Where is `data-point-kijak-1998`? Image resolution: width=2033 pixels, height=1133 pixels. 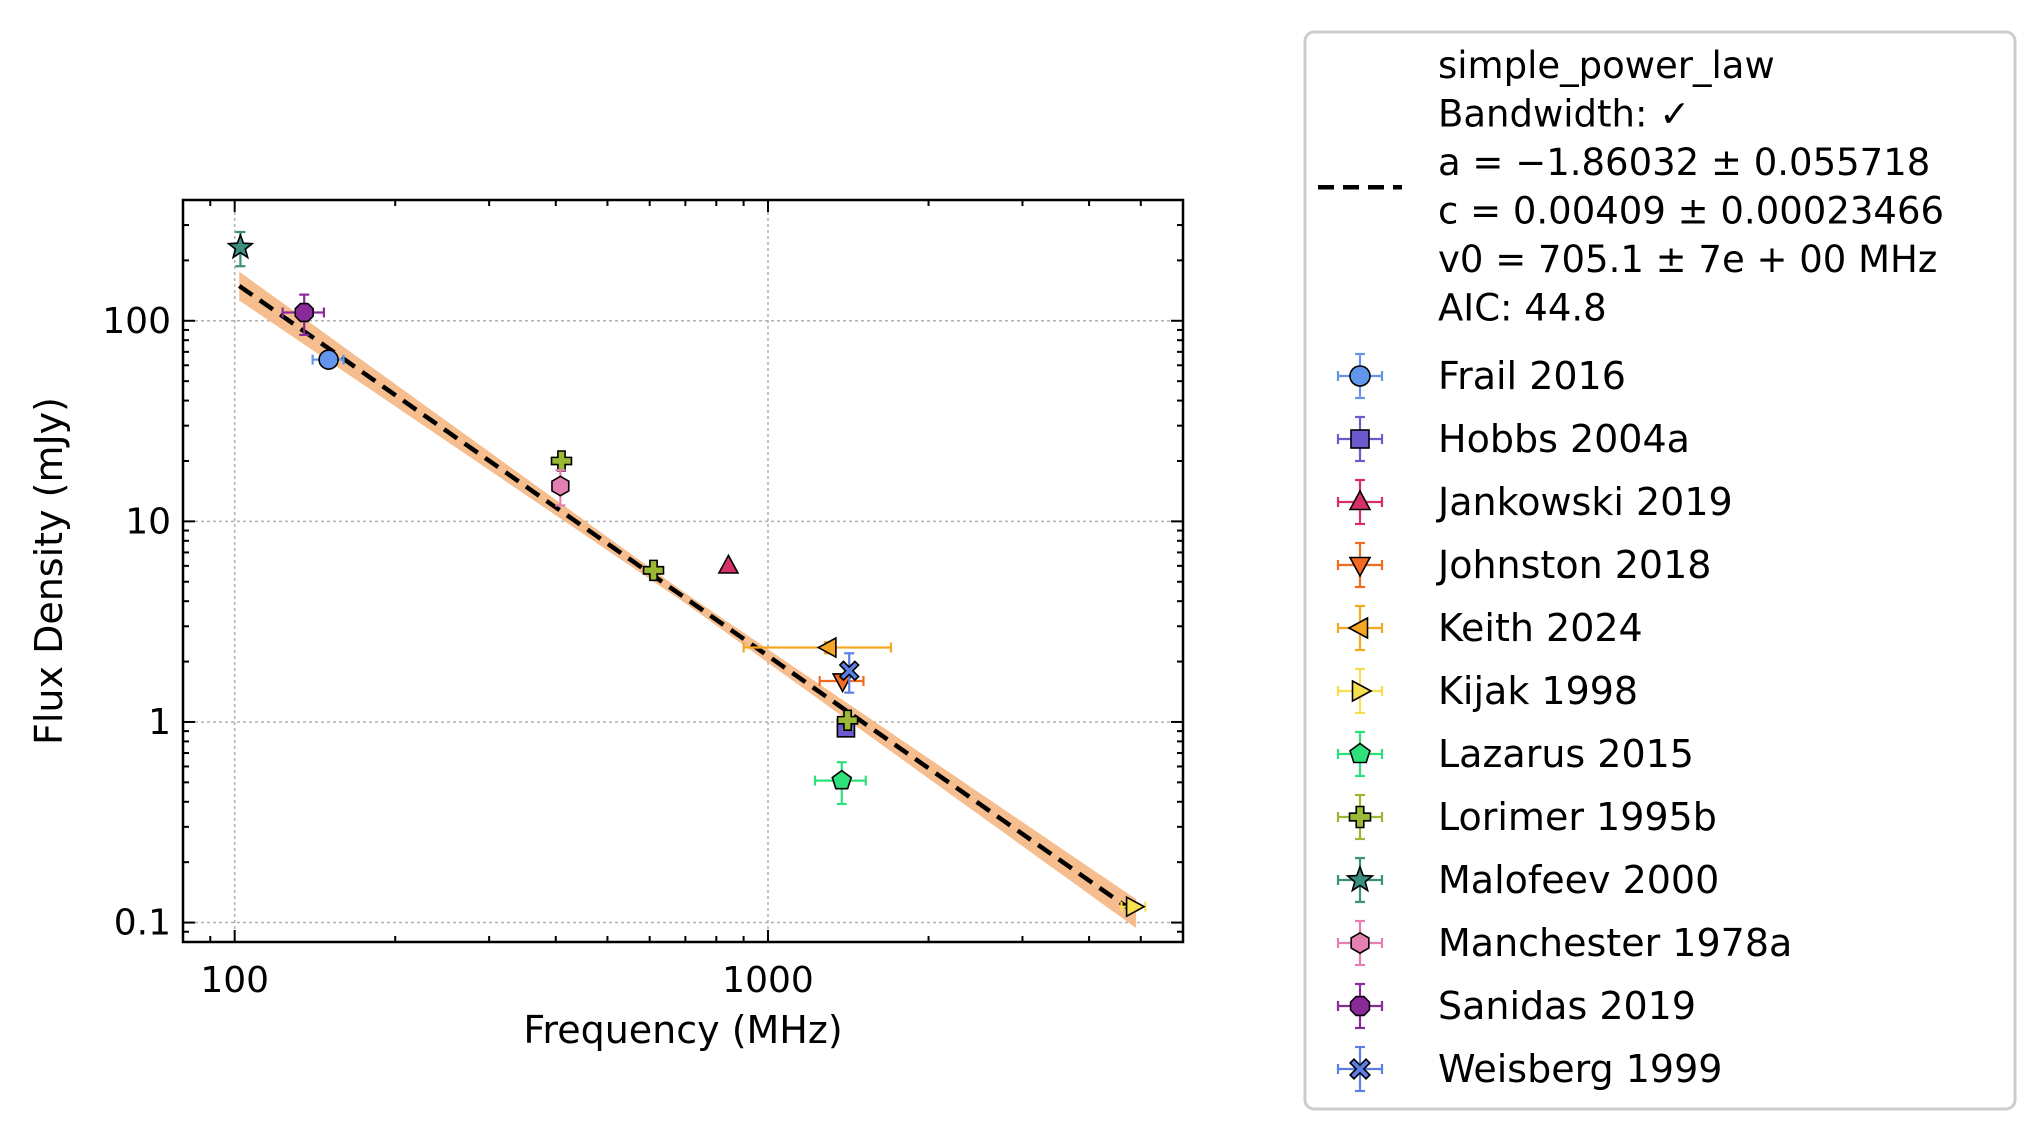 data-point-kijak-1998 is located at coordinates (1133, 906).